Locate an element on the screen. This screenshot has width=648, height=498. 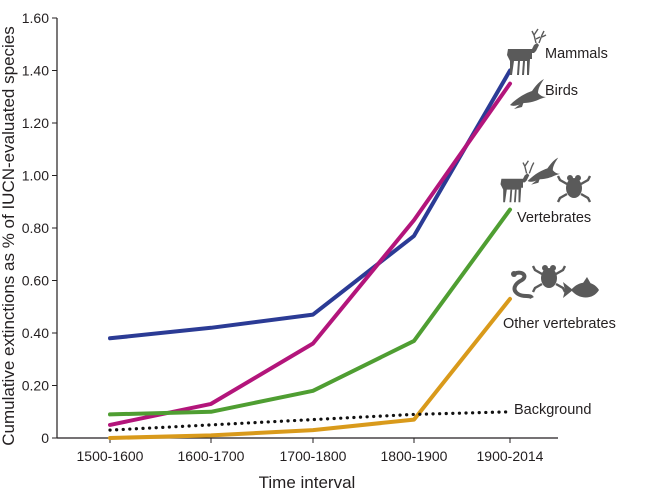
other-vertebrates-icon-group is located at coordinates (555, 282).